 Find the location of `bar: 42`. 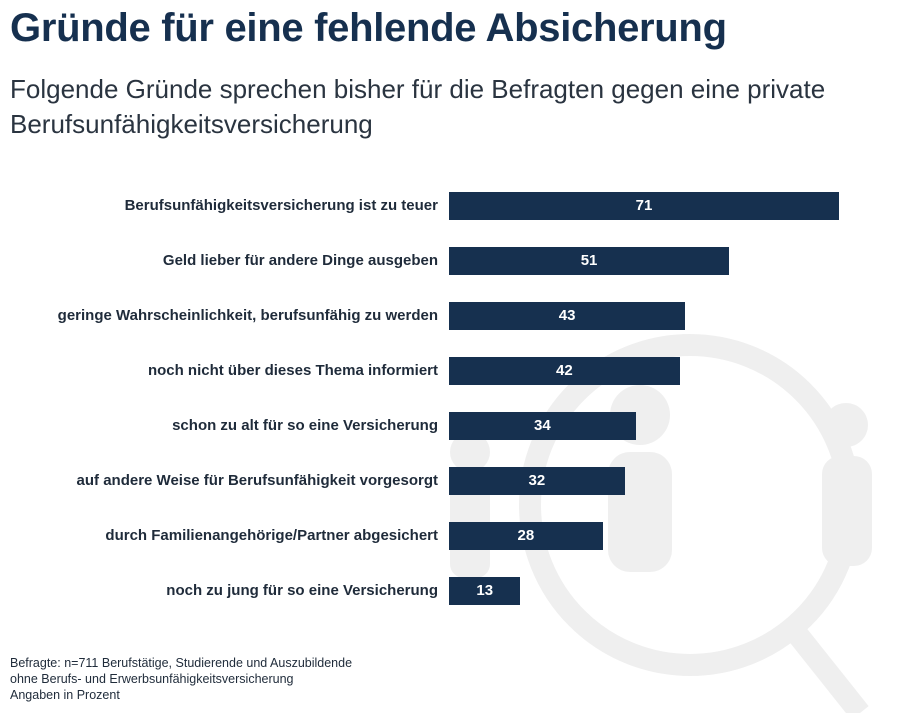

bar: 42 is located at coordinates (564, 371).